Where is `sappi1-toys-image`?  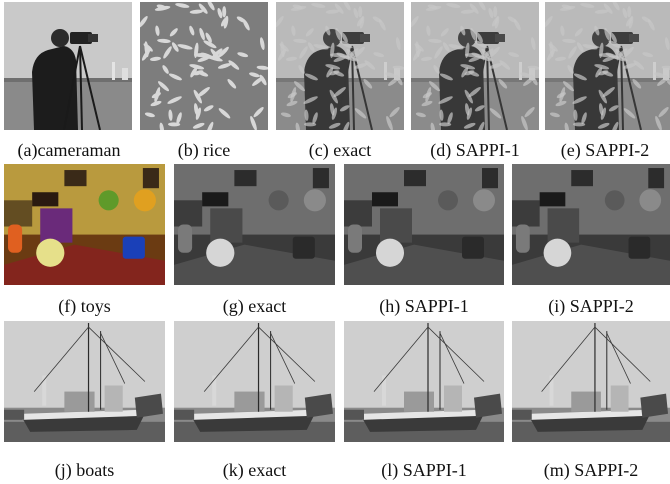
sappi1-toys-image is located at coordinates (424, 224).